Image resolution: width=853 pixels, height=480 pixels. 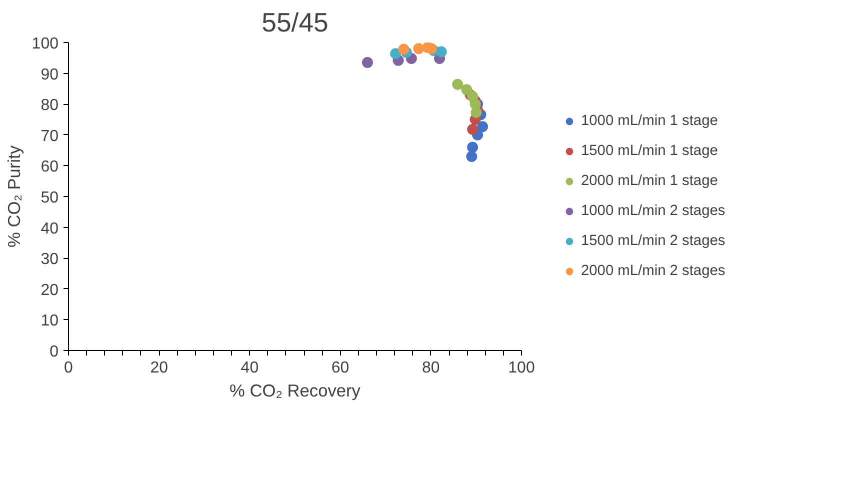 What do you see at coordinates (431, 368) in the screenshot?
I see `x-tick-label: 80` at bounding box center [431, 368].